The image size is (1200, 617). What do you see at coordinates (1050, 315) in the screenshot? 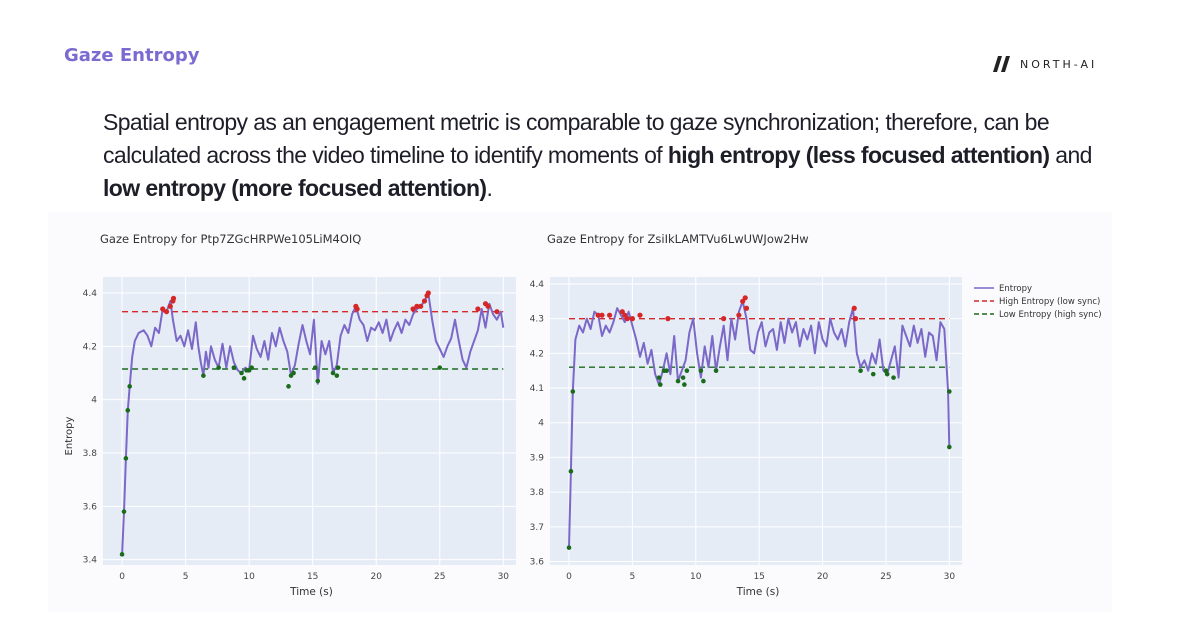
I see `legend-label-low: Low Entropy (high sync)` at bounding box center [1050, 315].